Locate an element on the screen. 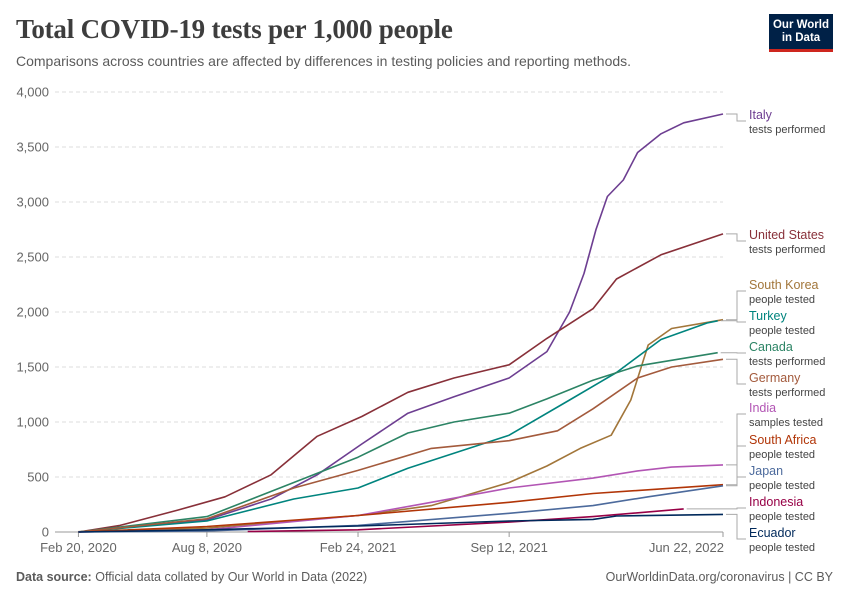  series-label-name: South Africa is located at coordinates (782, 440).